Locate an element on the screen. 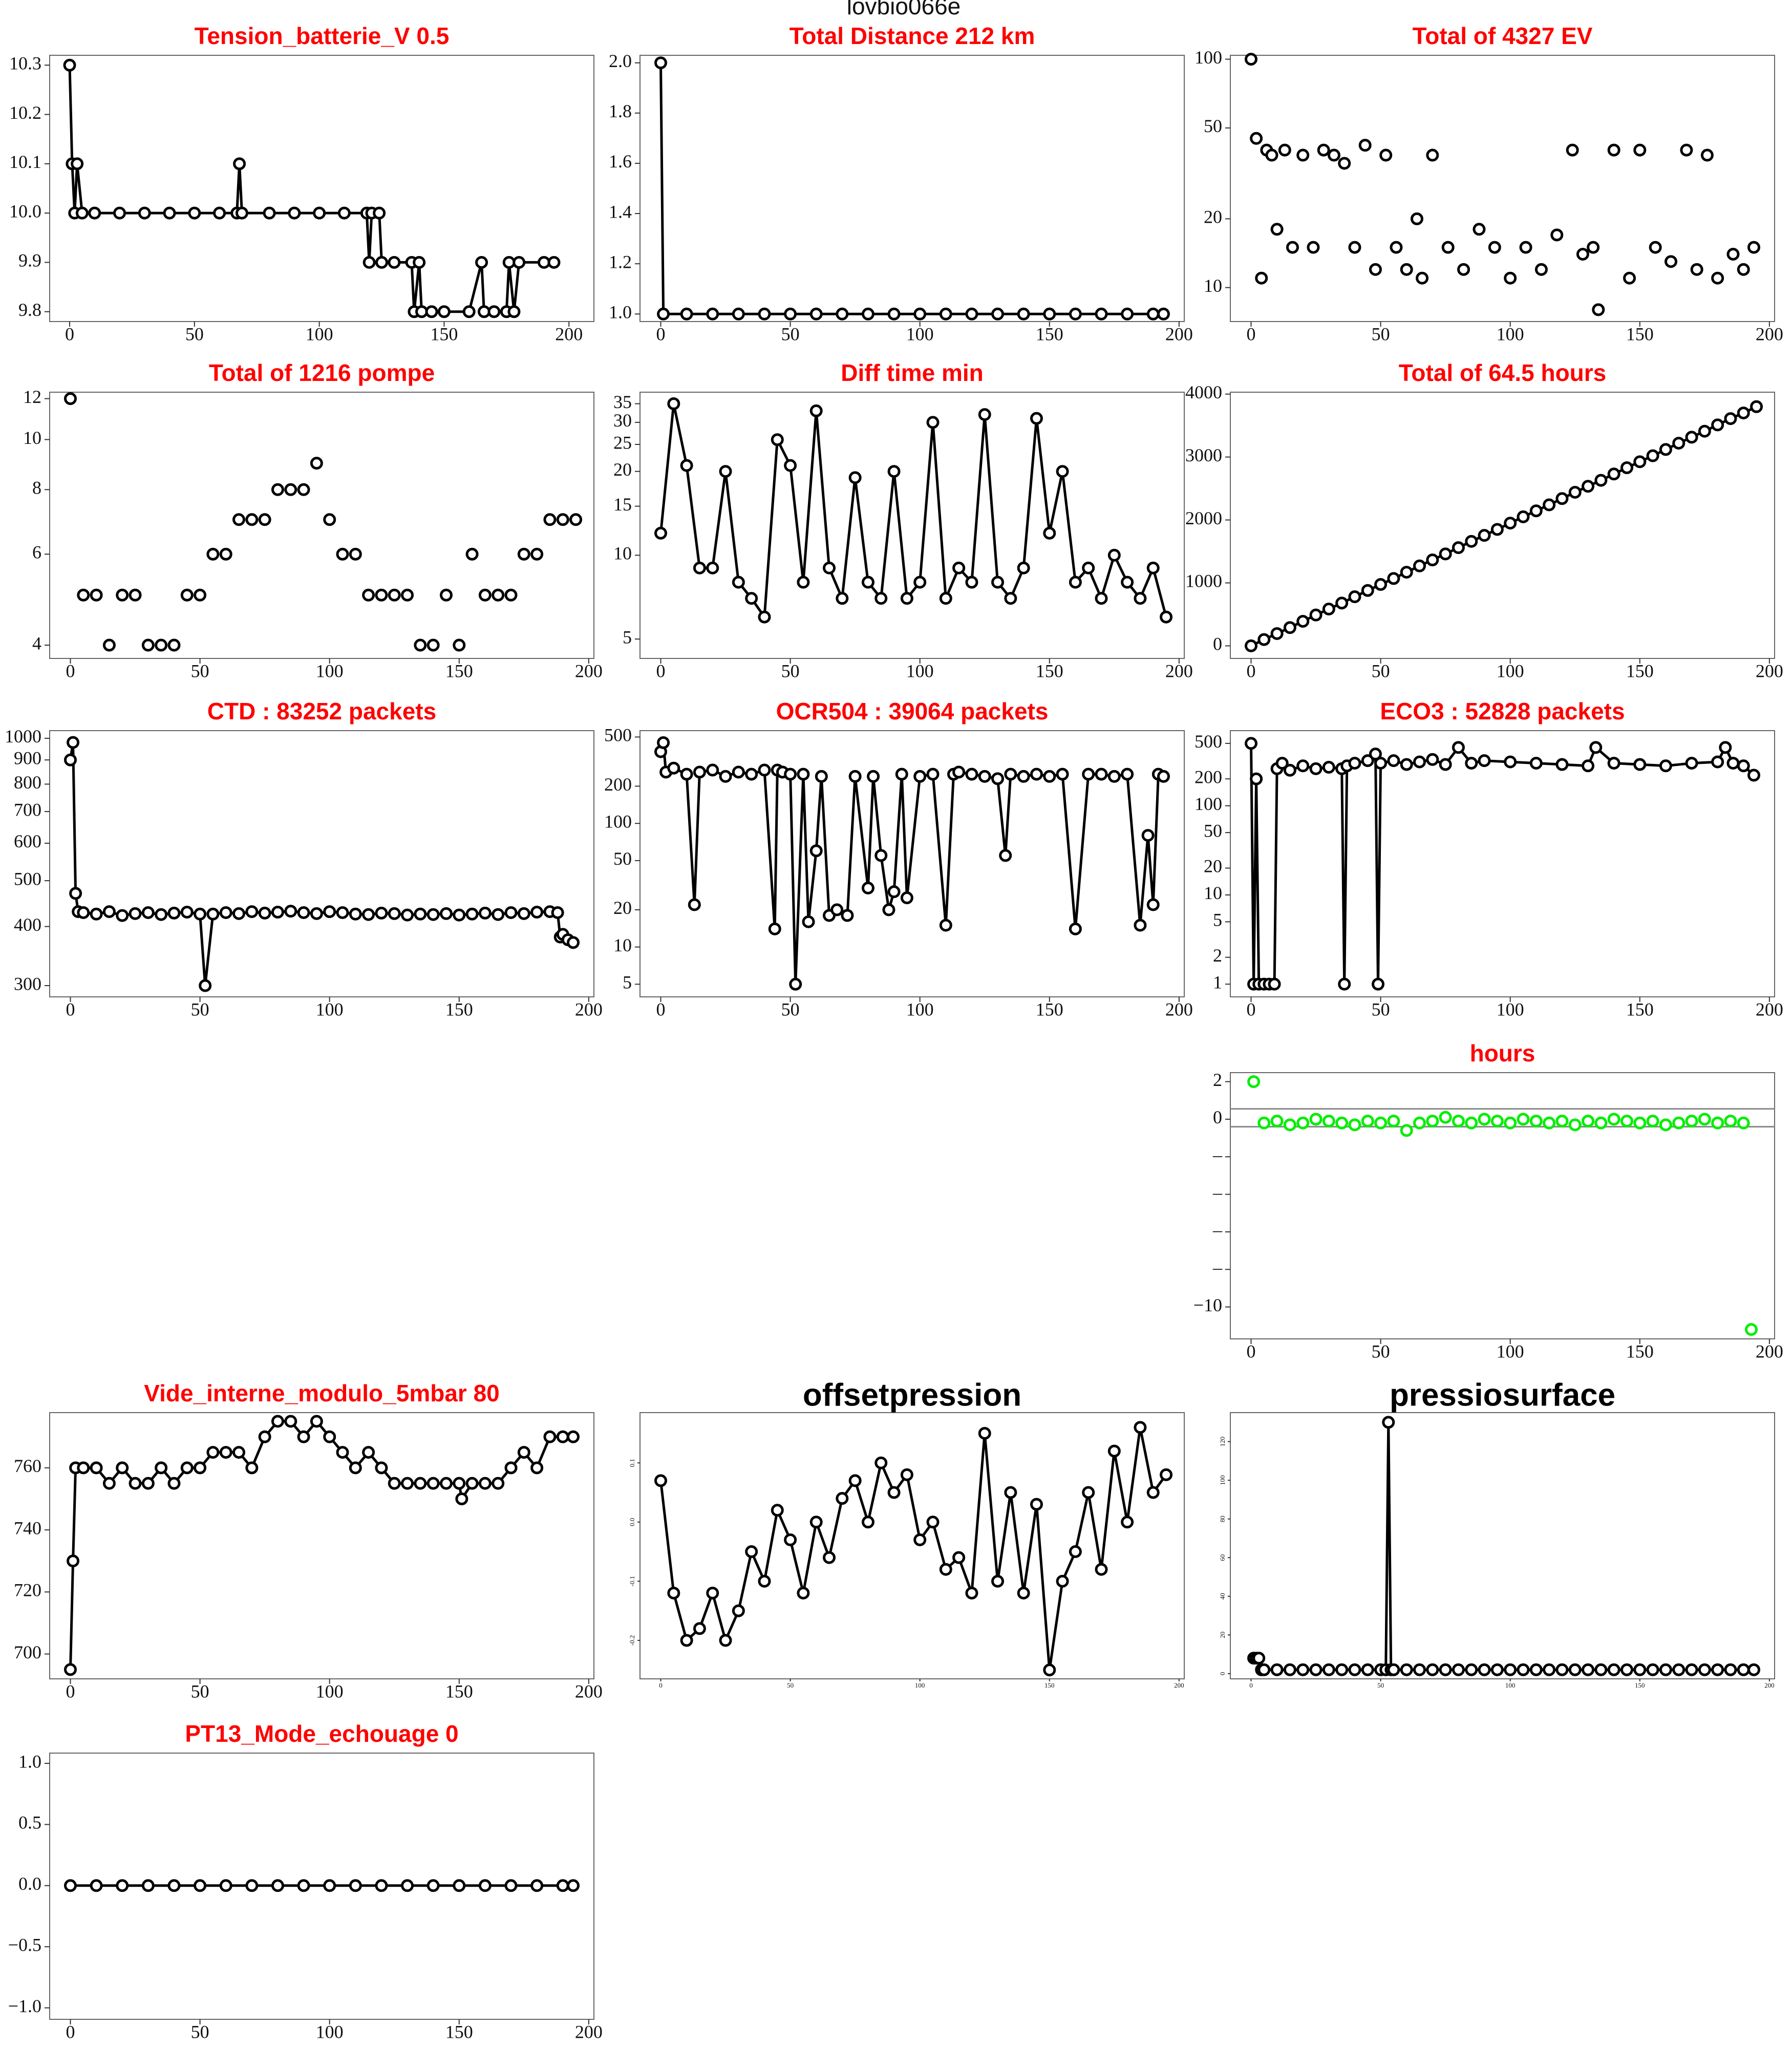 The image size is (1792, 2048). y-tick-label: 2.0 is located at coordinates (620, 61).